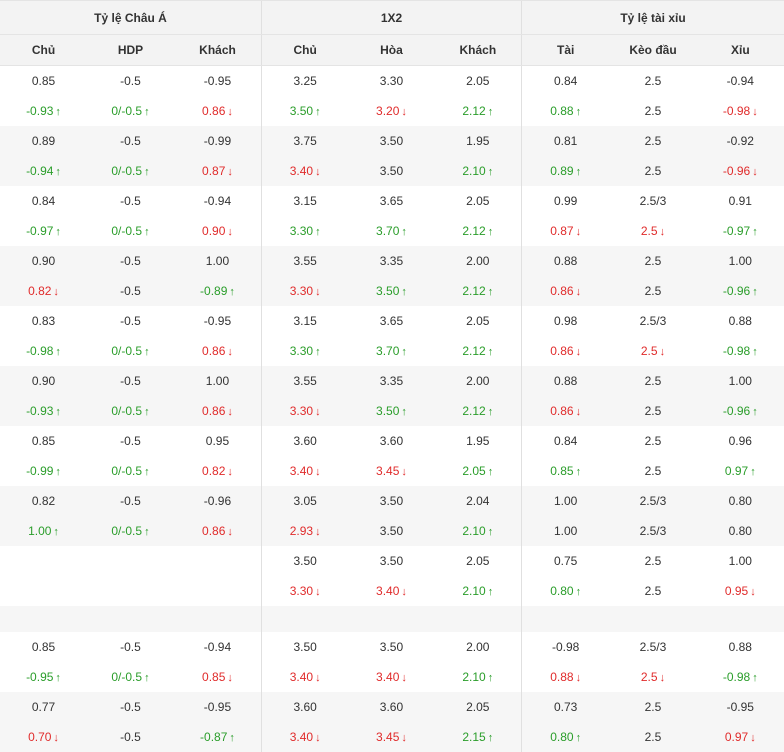  What do you see at coordinates (391, 111) in the screenshot?
I see `odds-cell: 3.20 ↓` at bounding box center [391, 111].